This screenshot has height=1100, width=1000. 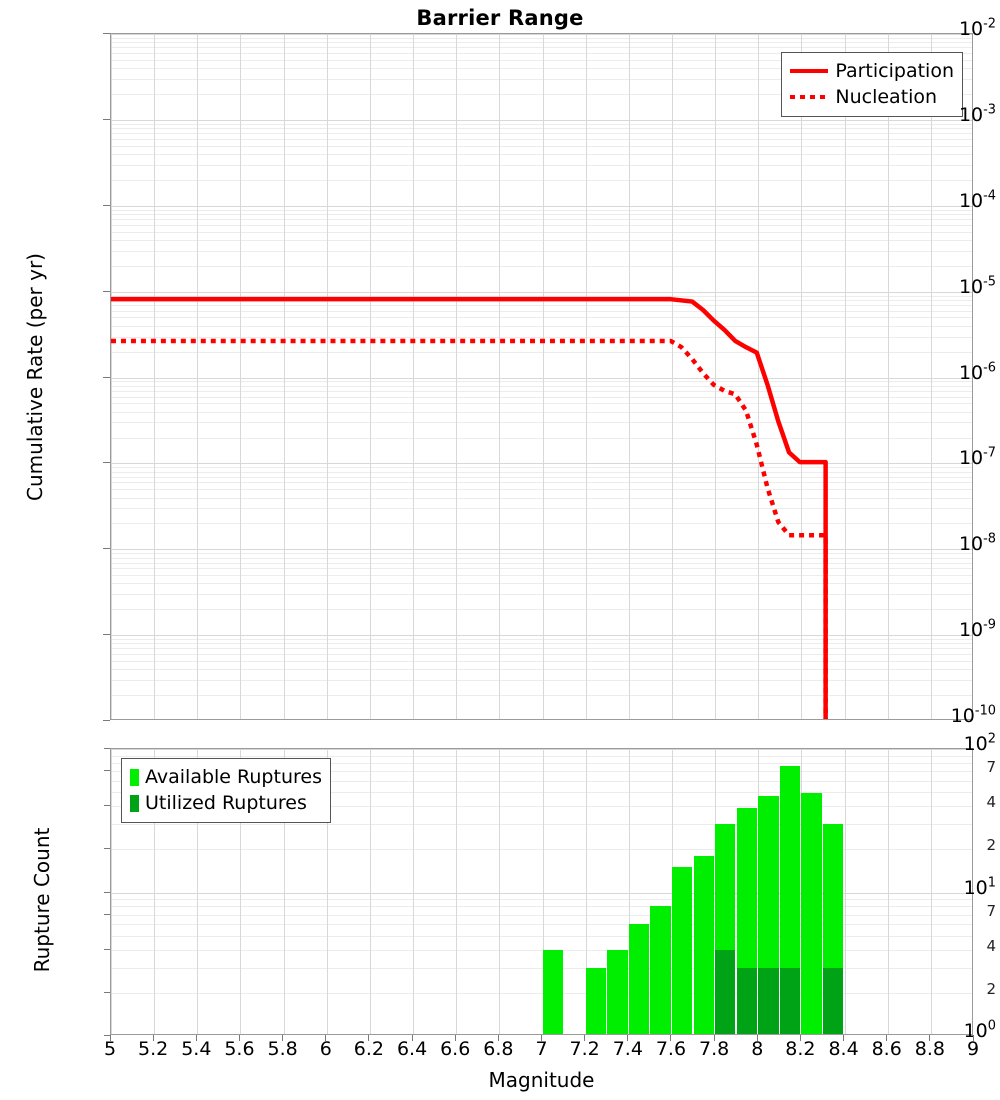 What do you see at coordinates (196, 1049) in the screenshot?
I see `x-tick: 5.4` at bounding box center [196, 1049].